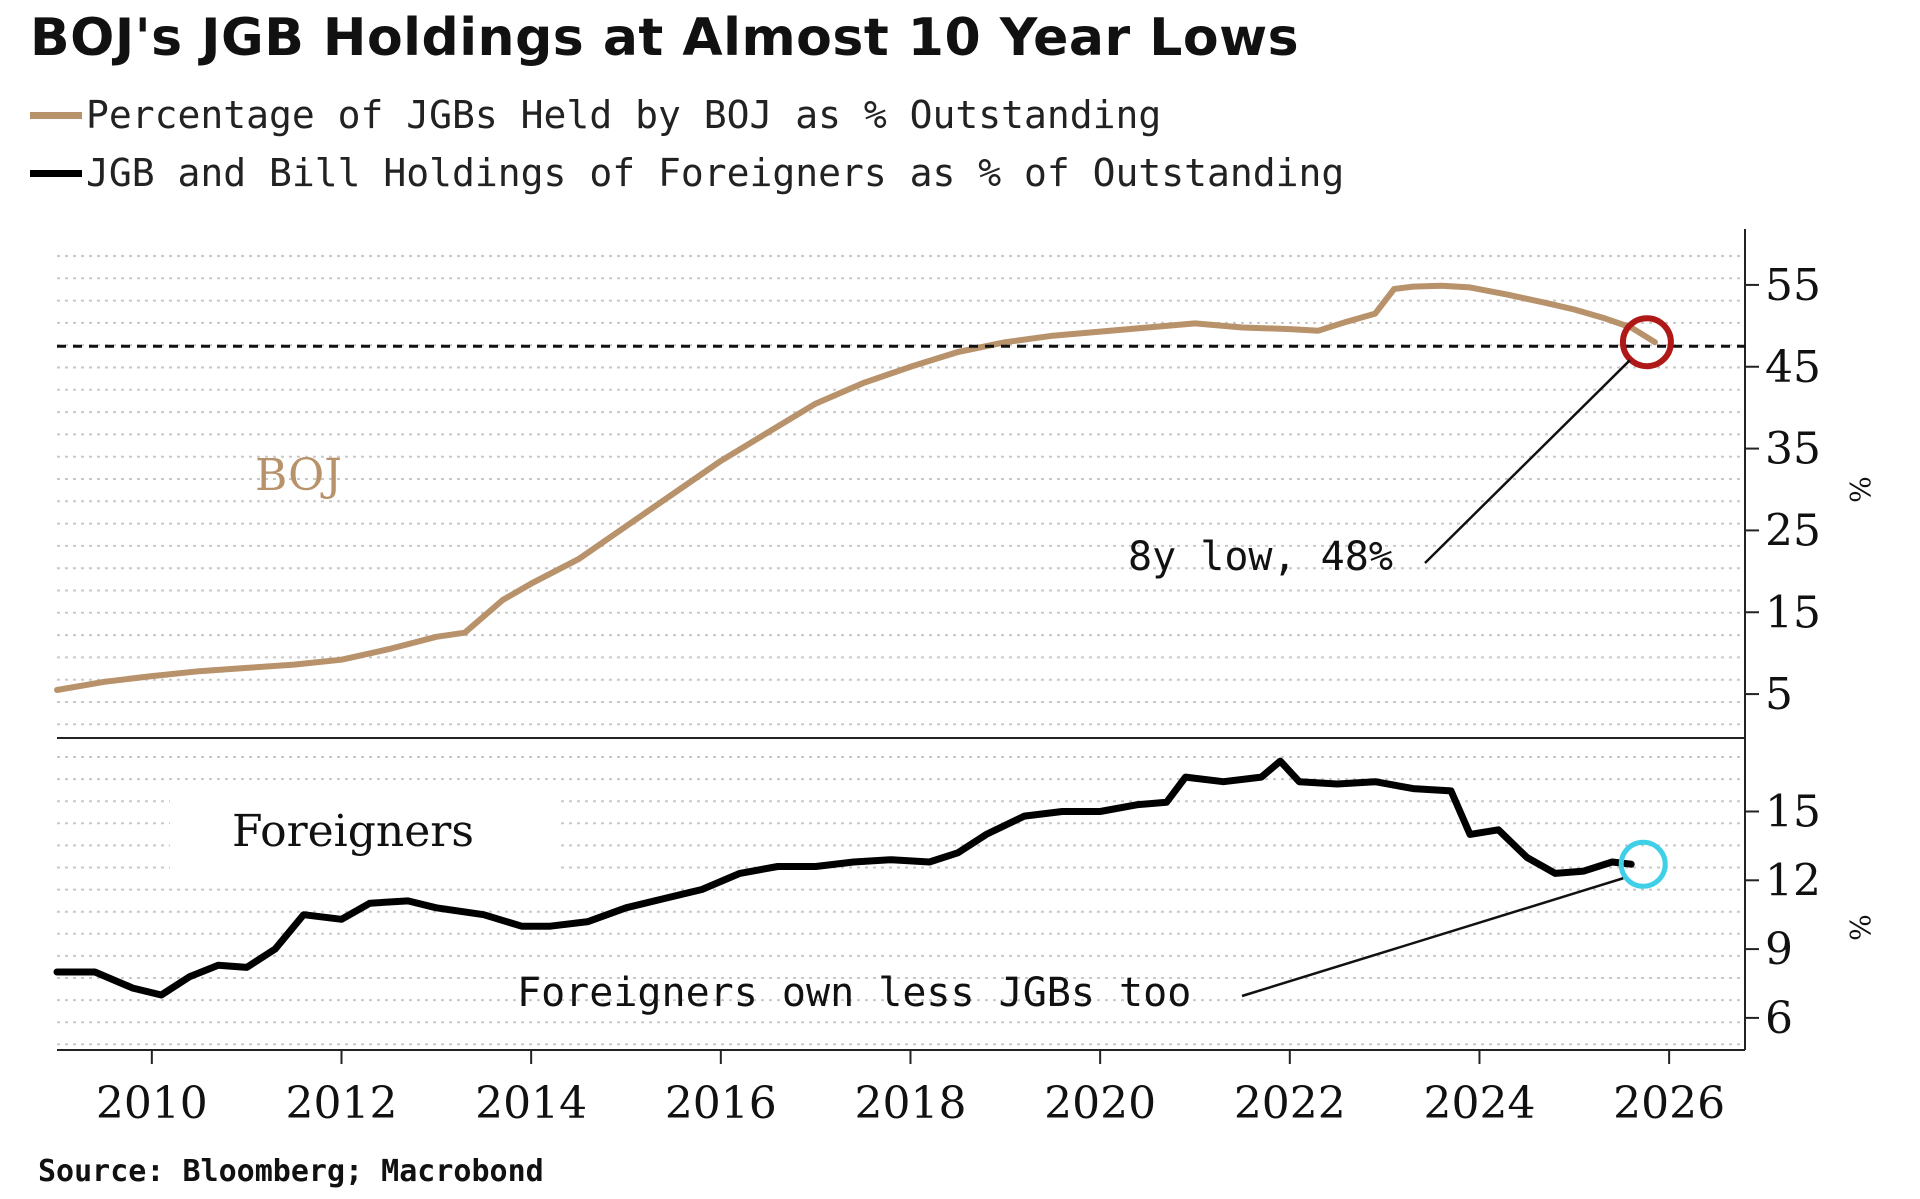 The width and height of the screenshot is (1920, 1199). What do you see at coordinates (152, 1103) in the screenshot?
I see `x-tick-label: 2010` at bounding box center [152, 1103].